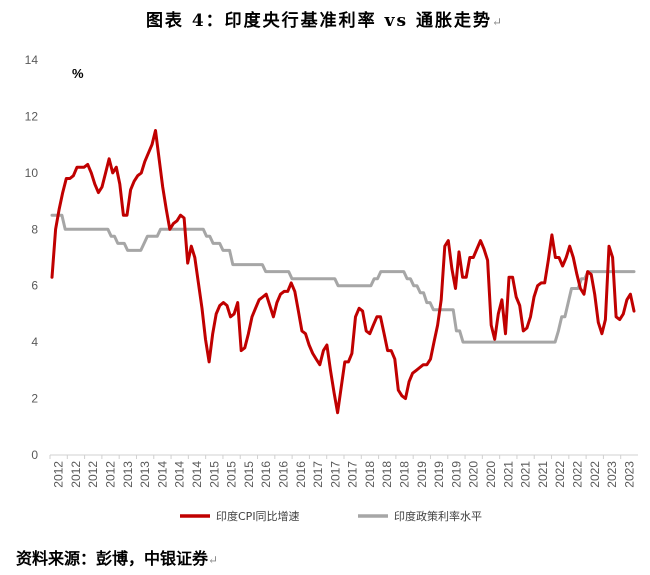 The width and height of the screenshot is (650, 575). What do you see at coordinates (32, 60) in the screenshot?
I see `y-tick-label: 14` at bounding box center [32, 60].